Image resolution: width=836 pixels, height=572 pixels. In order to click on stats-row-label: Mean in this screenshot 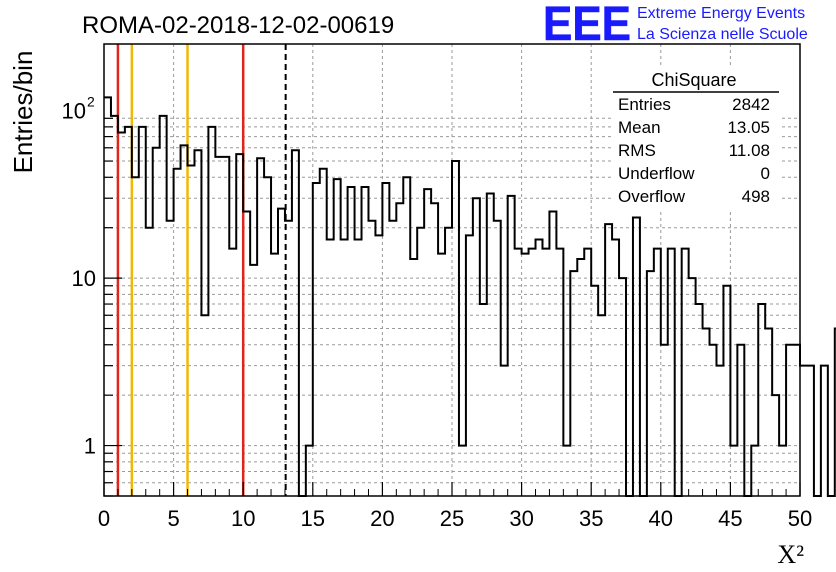, I will do `click(639, 127)`.